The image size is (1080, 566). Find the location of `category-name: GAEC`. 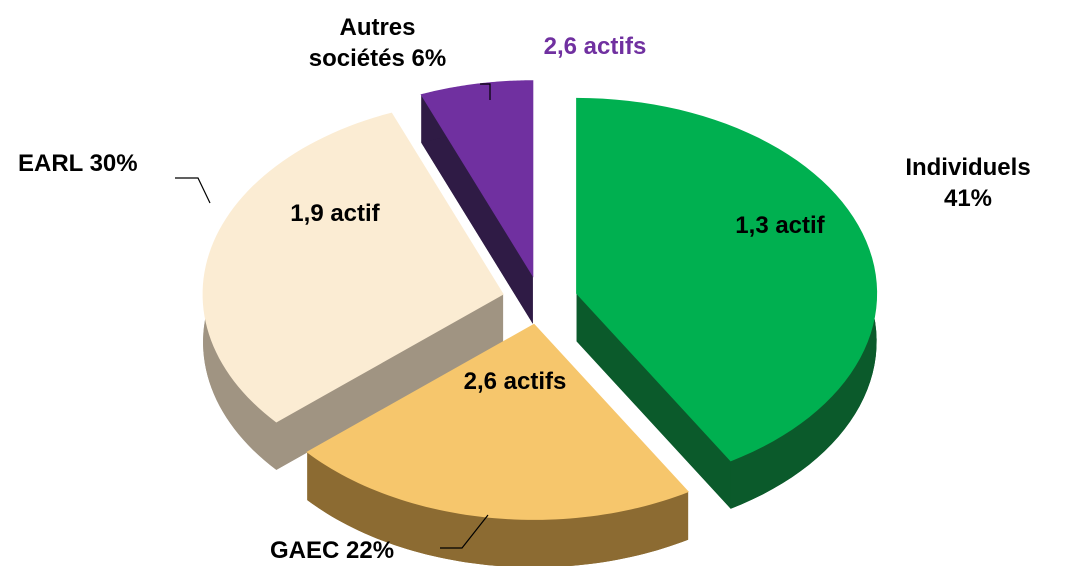

category-name: GAEC is located at coordinates (305, 550).